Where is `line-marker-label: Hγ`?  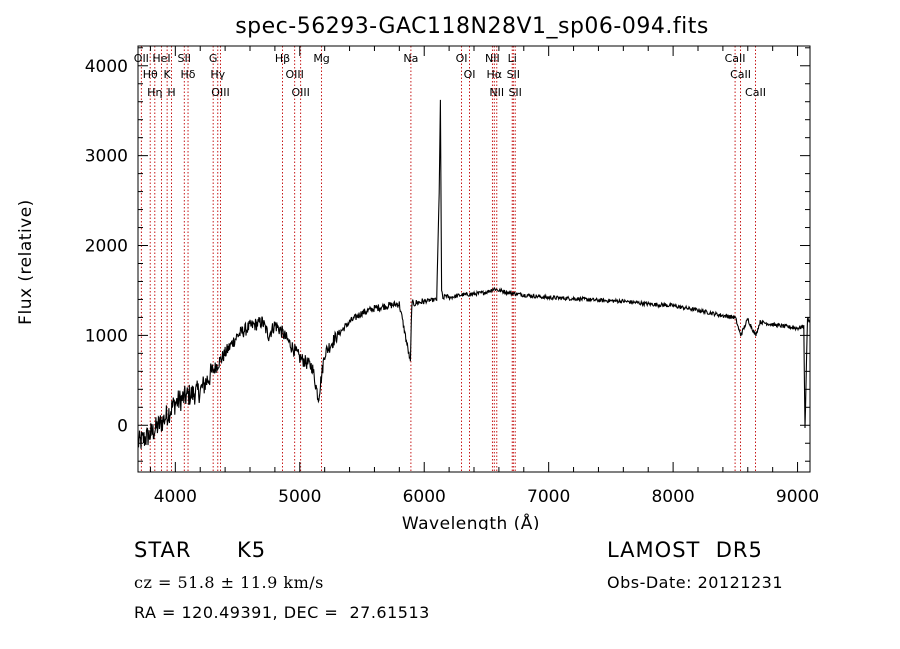
line-marker-label: Hγ is located at coordinates (217, 74).